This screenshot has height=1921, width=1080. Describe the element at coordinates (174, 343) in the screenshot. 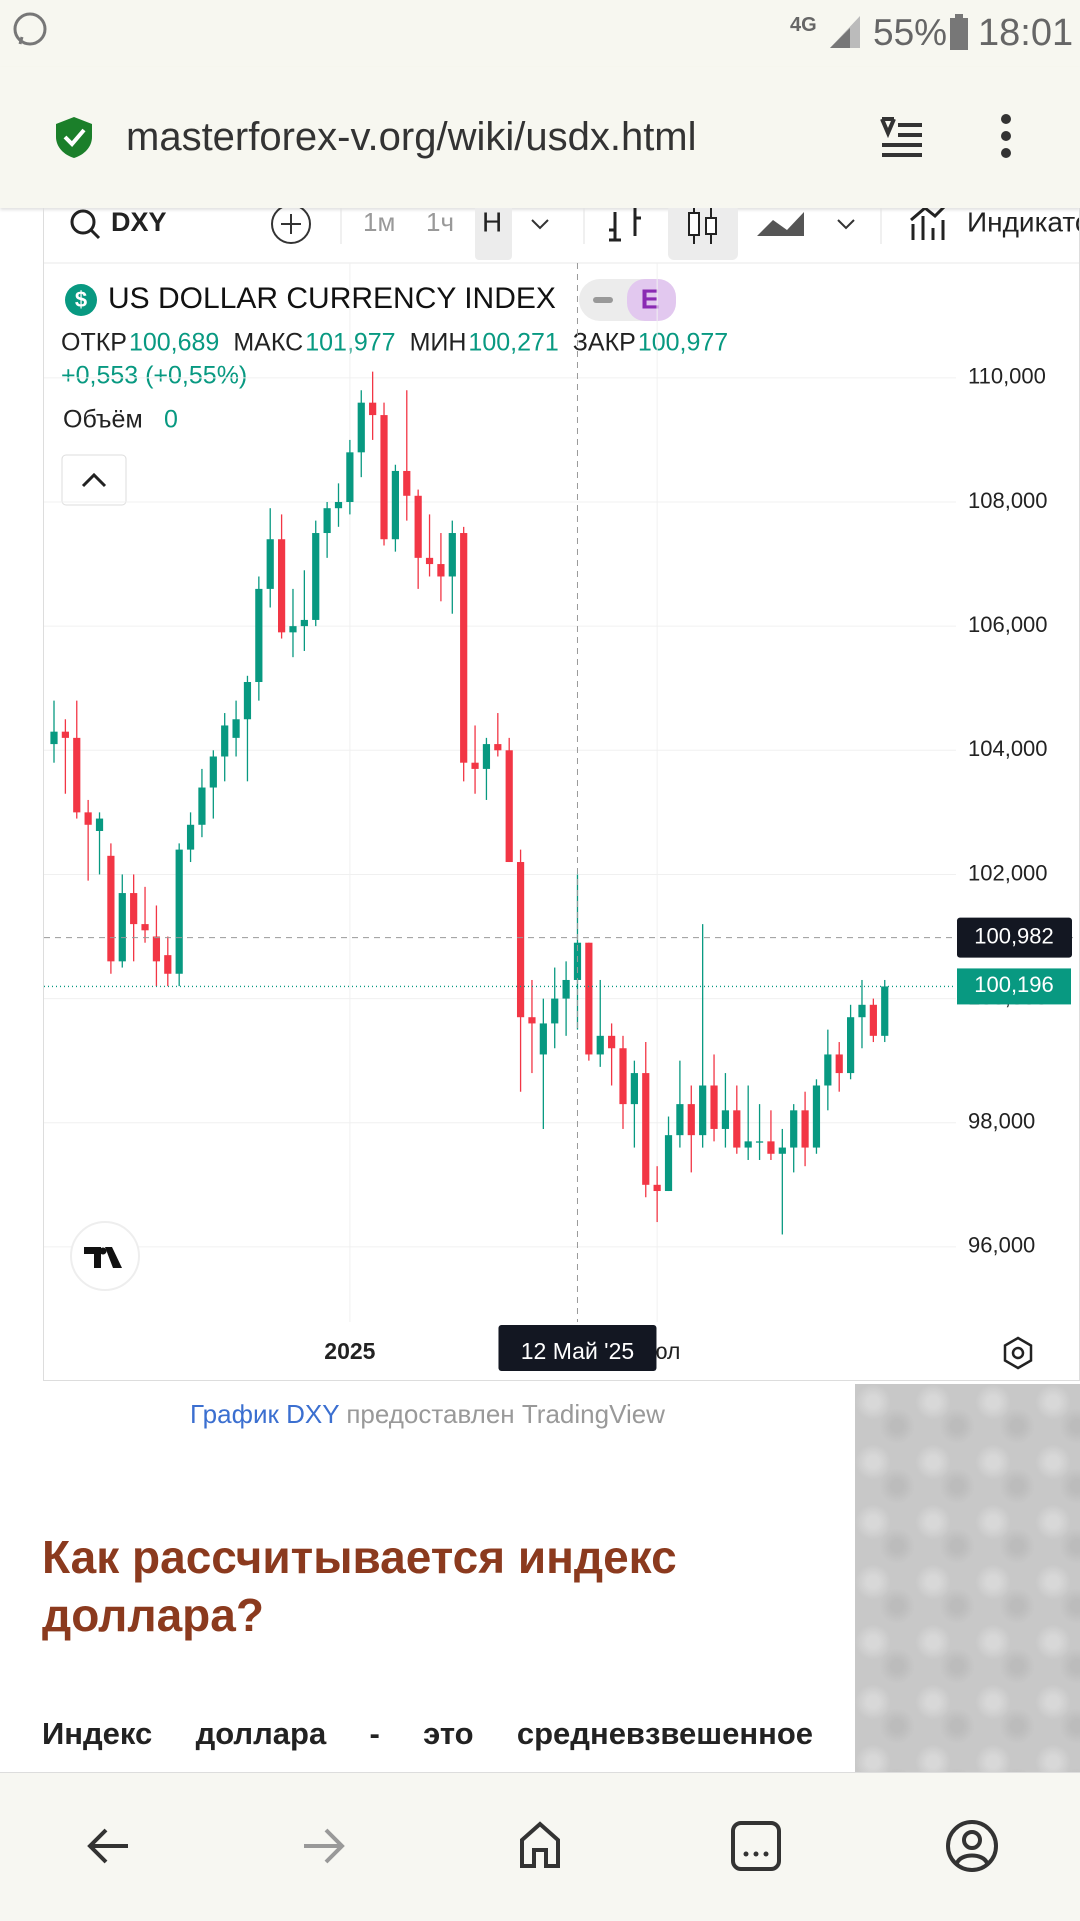

I see `ohlc-value: 100,689` at that location.